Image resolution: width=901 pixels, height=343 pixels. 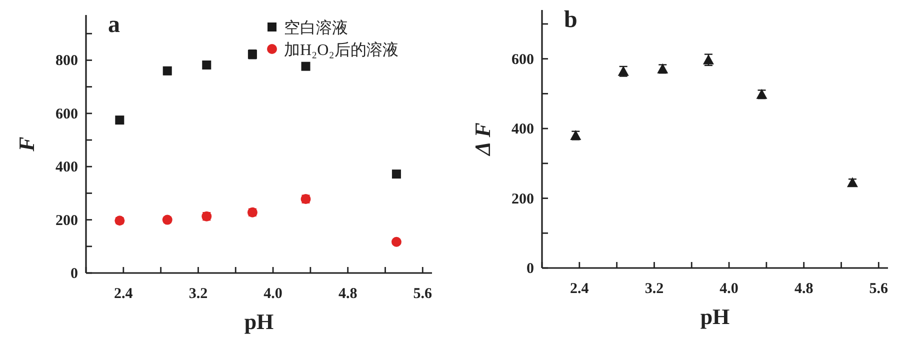 I want to click on legend-label: 加H₂O₂后的溶液, so click(x=341, y=50).